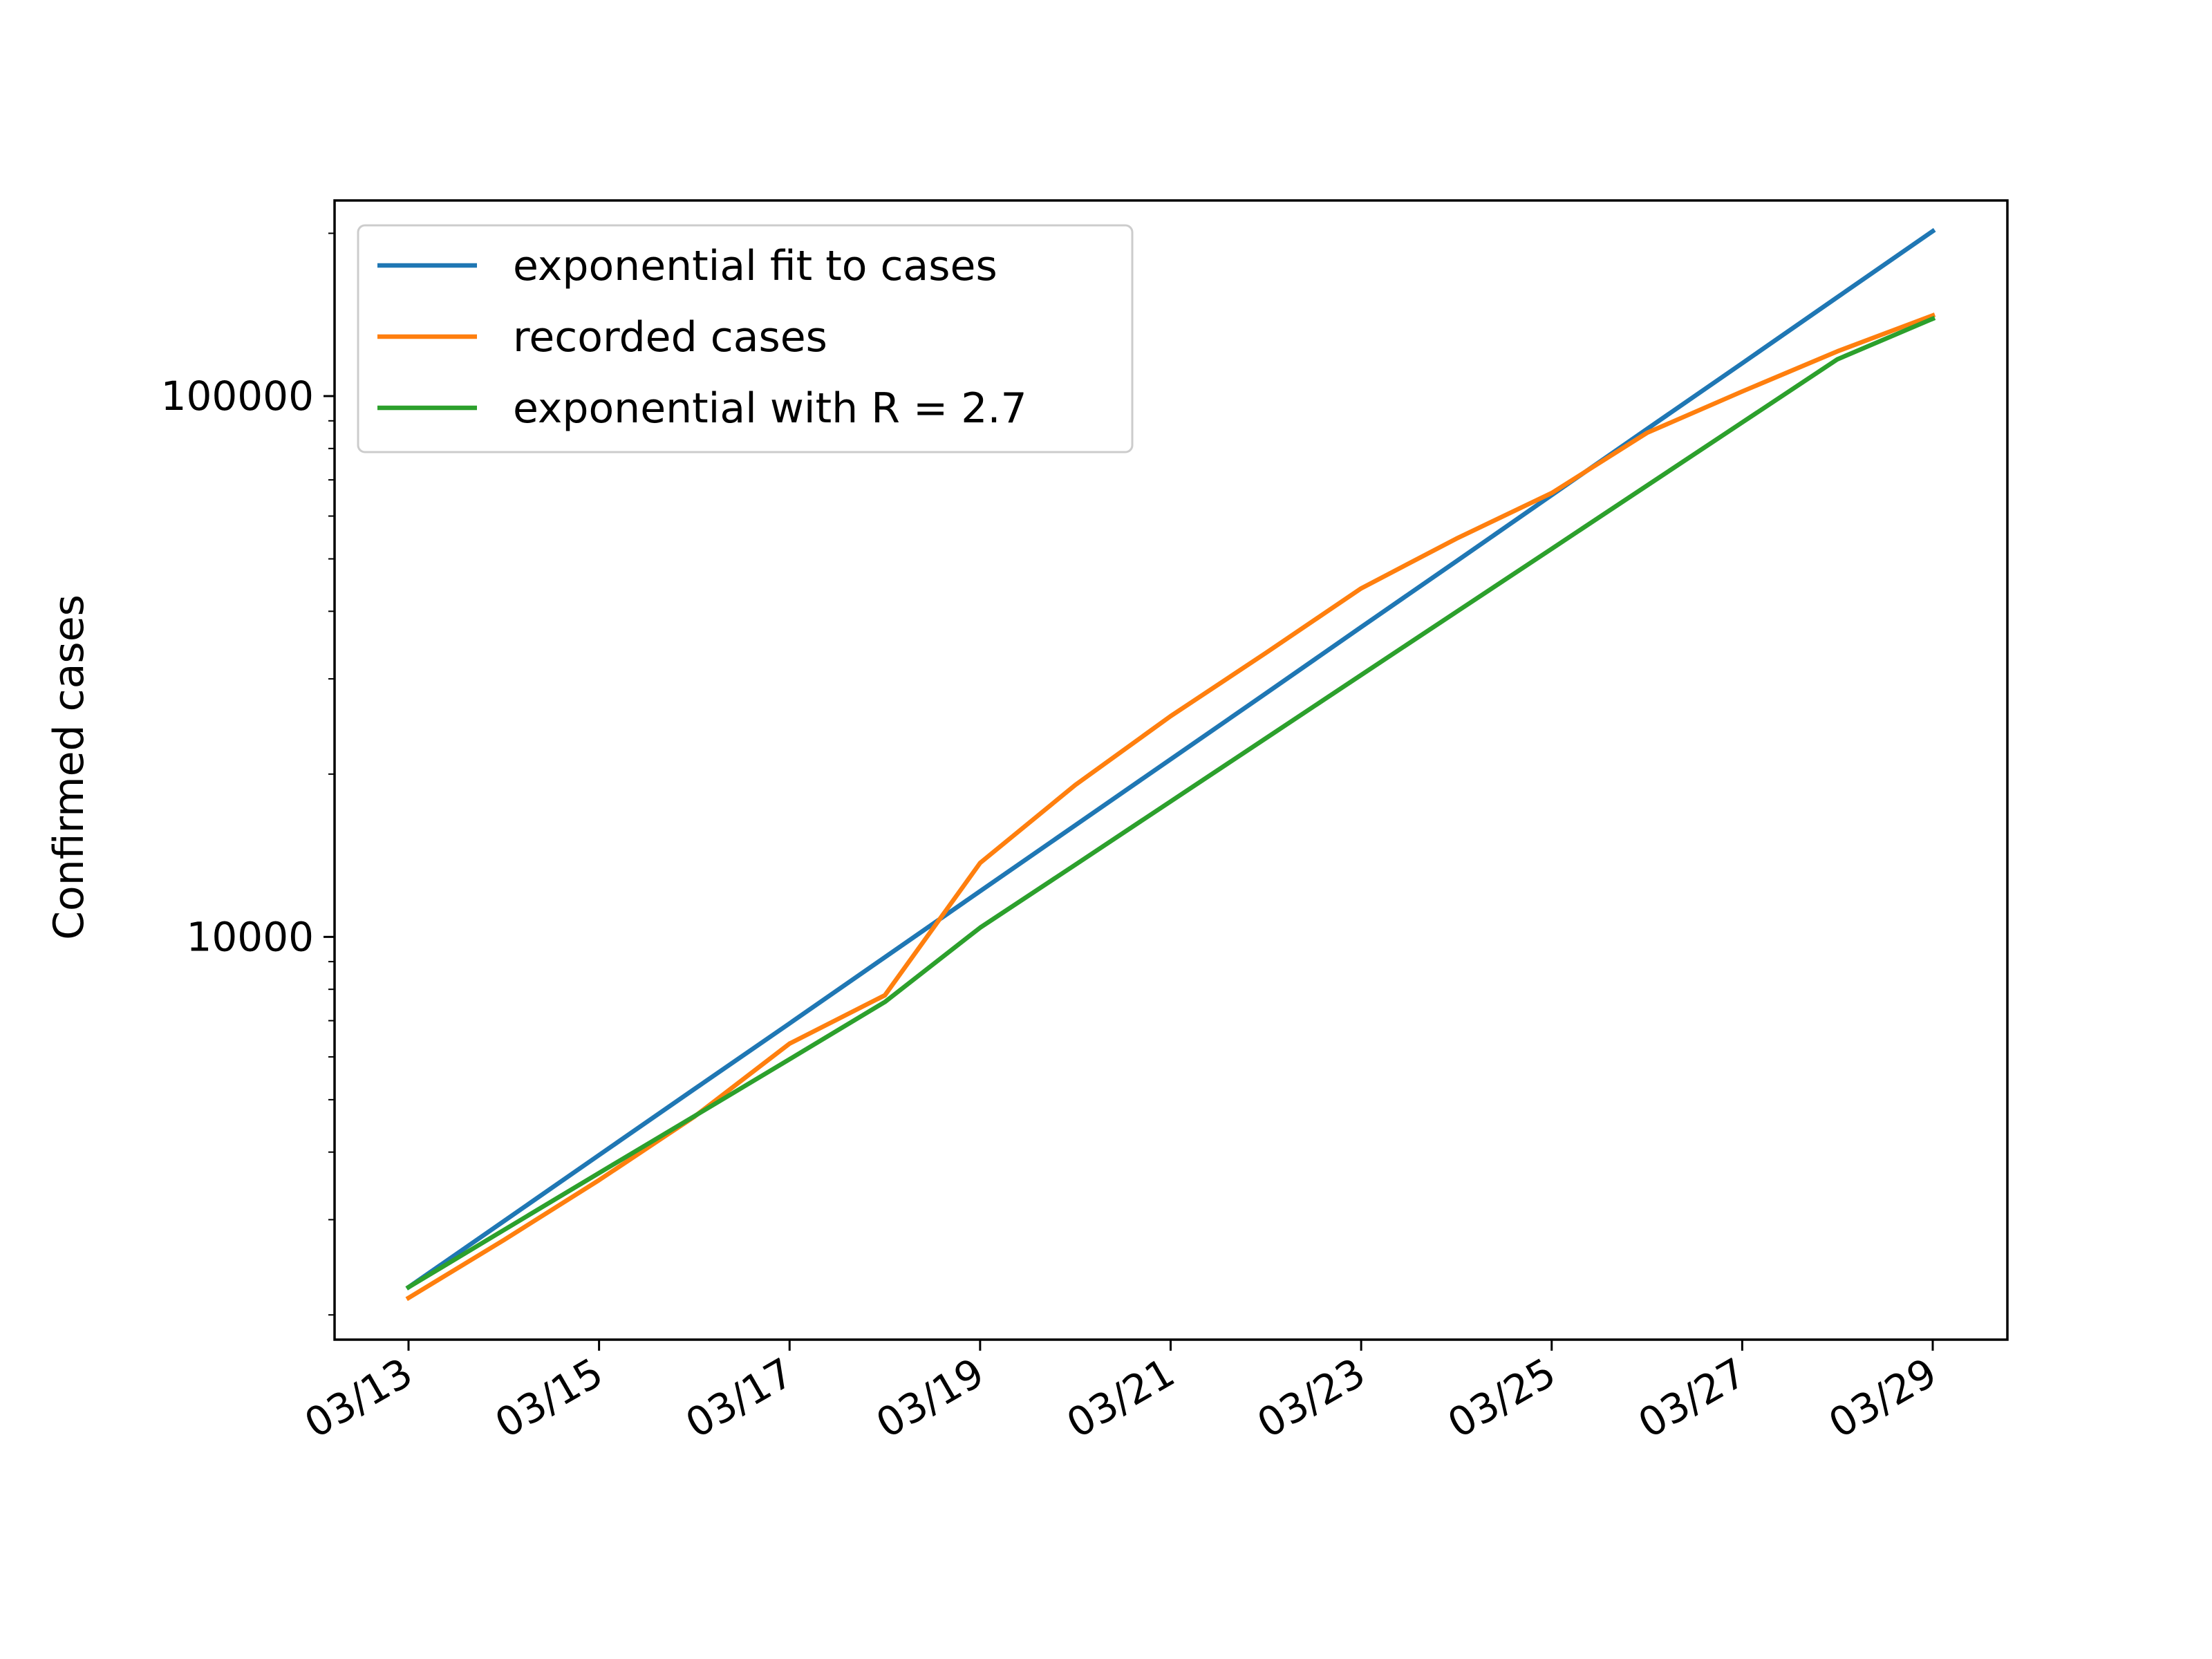 The image size is (2212, 1659). What do you see at coordinates (69, 767) in the screenshot?
I see `y-axis-label: Confirmed cases` at bounding box center [69, 767].